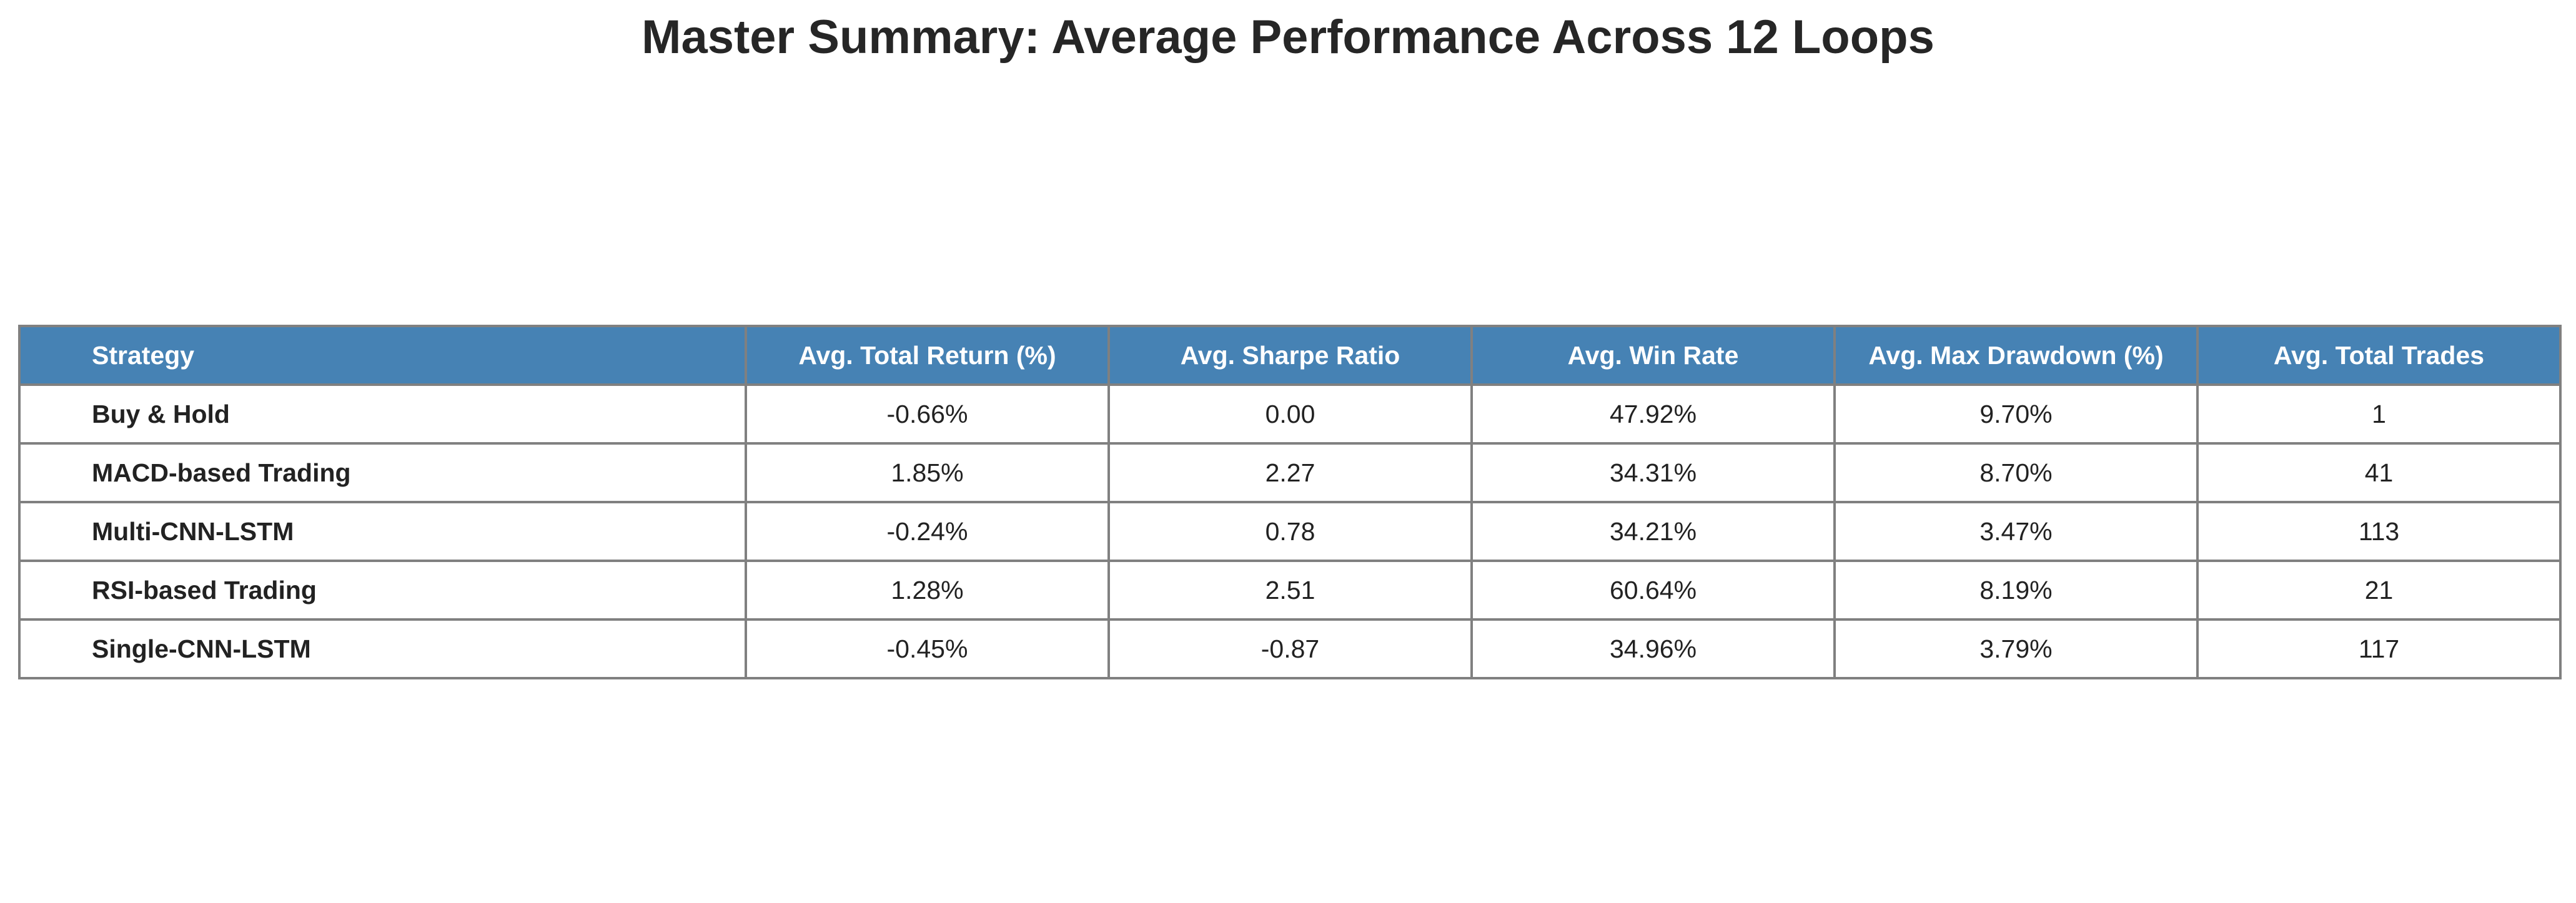 This screenshot has width=2576, height=903. Describe the element at coordinates (2379, 356) in the screenshot. I see `column-header: Avg. Total Trades` at that location.